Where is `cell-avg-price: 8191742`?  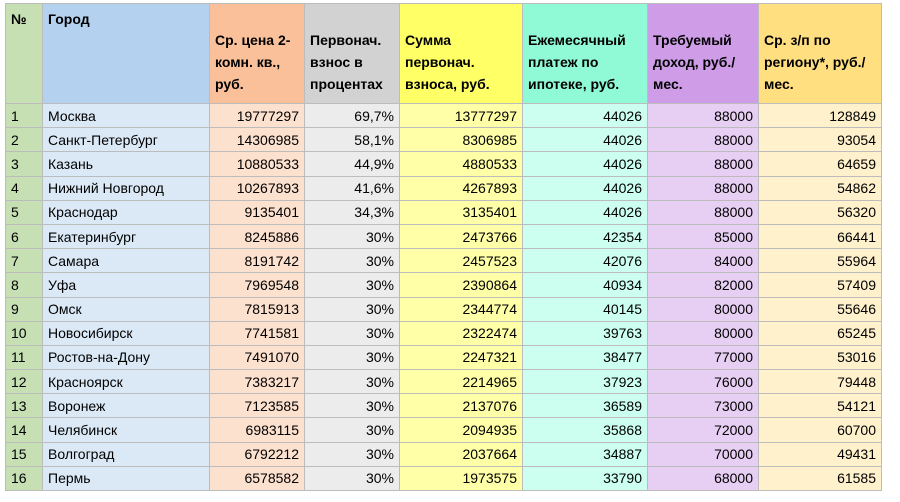
cell-avg-price: 8191742 is located at coordinates (257, 261).